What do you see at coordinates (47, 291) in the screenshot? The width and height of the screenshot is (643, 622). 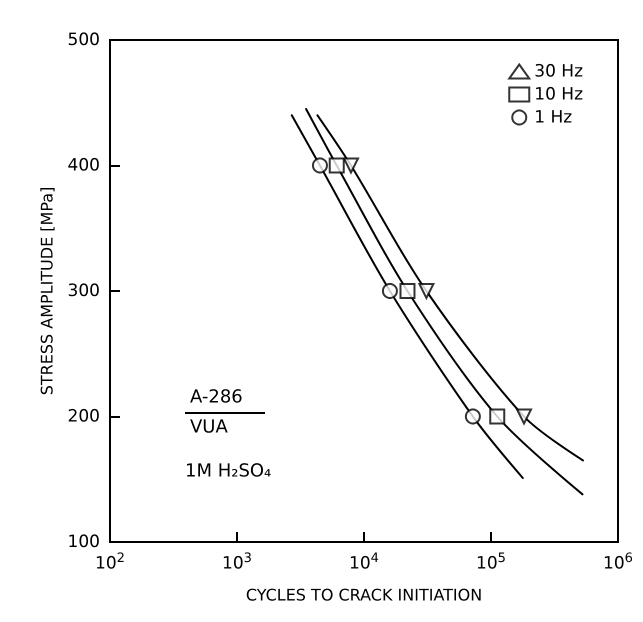 I see `y-axis-title: STRESS AMPLITUDE [MPa]` at bounding box center [47, 291].